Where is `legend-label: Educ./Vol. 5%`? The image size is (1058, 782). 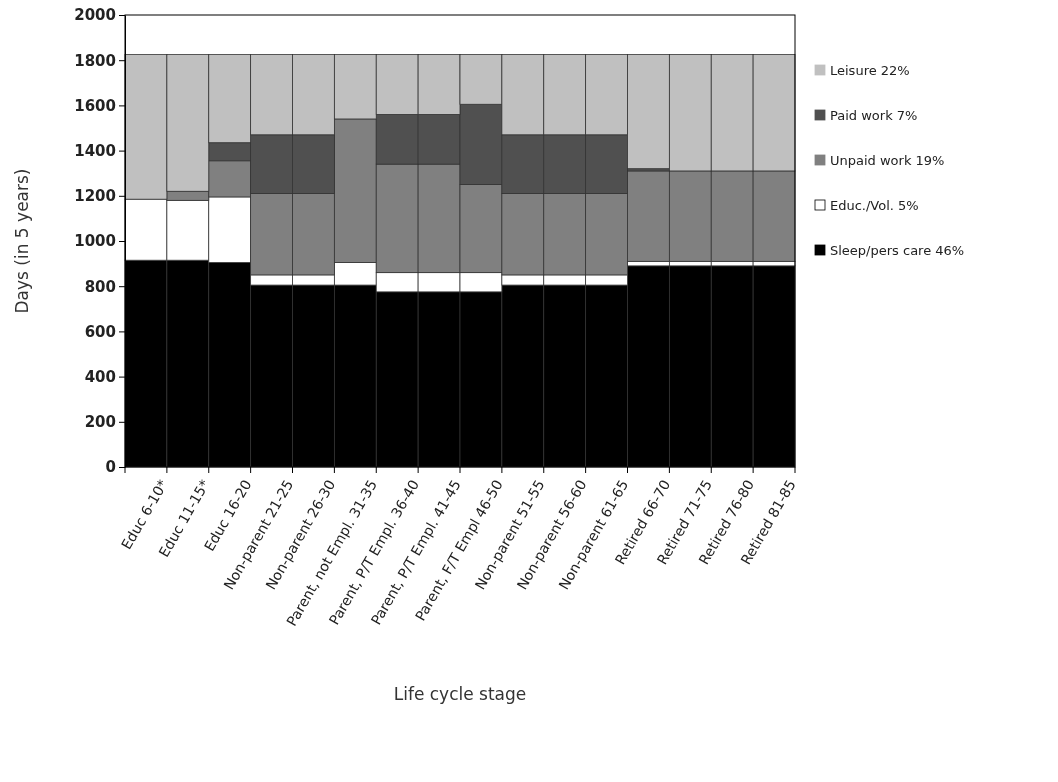 legend-label: Educ./Vol. 5% is located at coordinates (874, 205).